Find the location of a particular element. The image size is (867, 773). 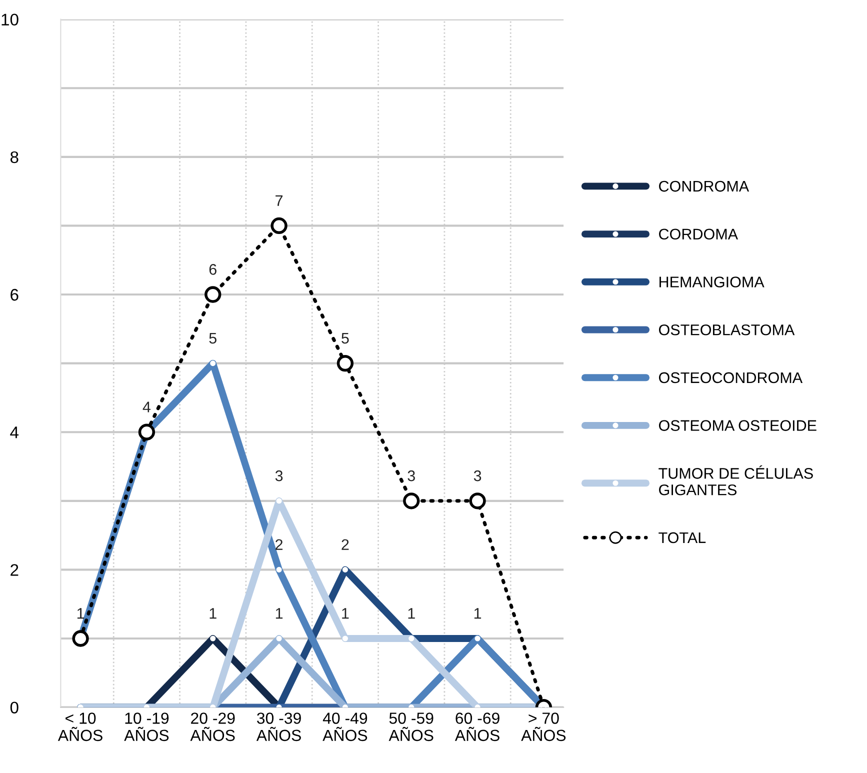

data-label: 6 is located at coordinates (212, 269).